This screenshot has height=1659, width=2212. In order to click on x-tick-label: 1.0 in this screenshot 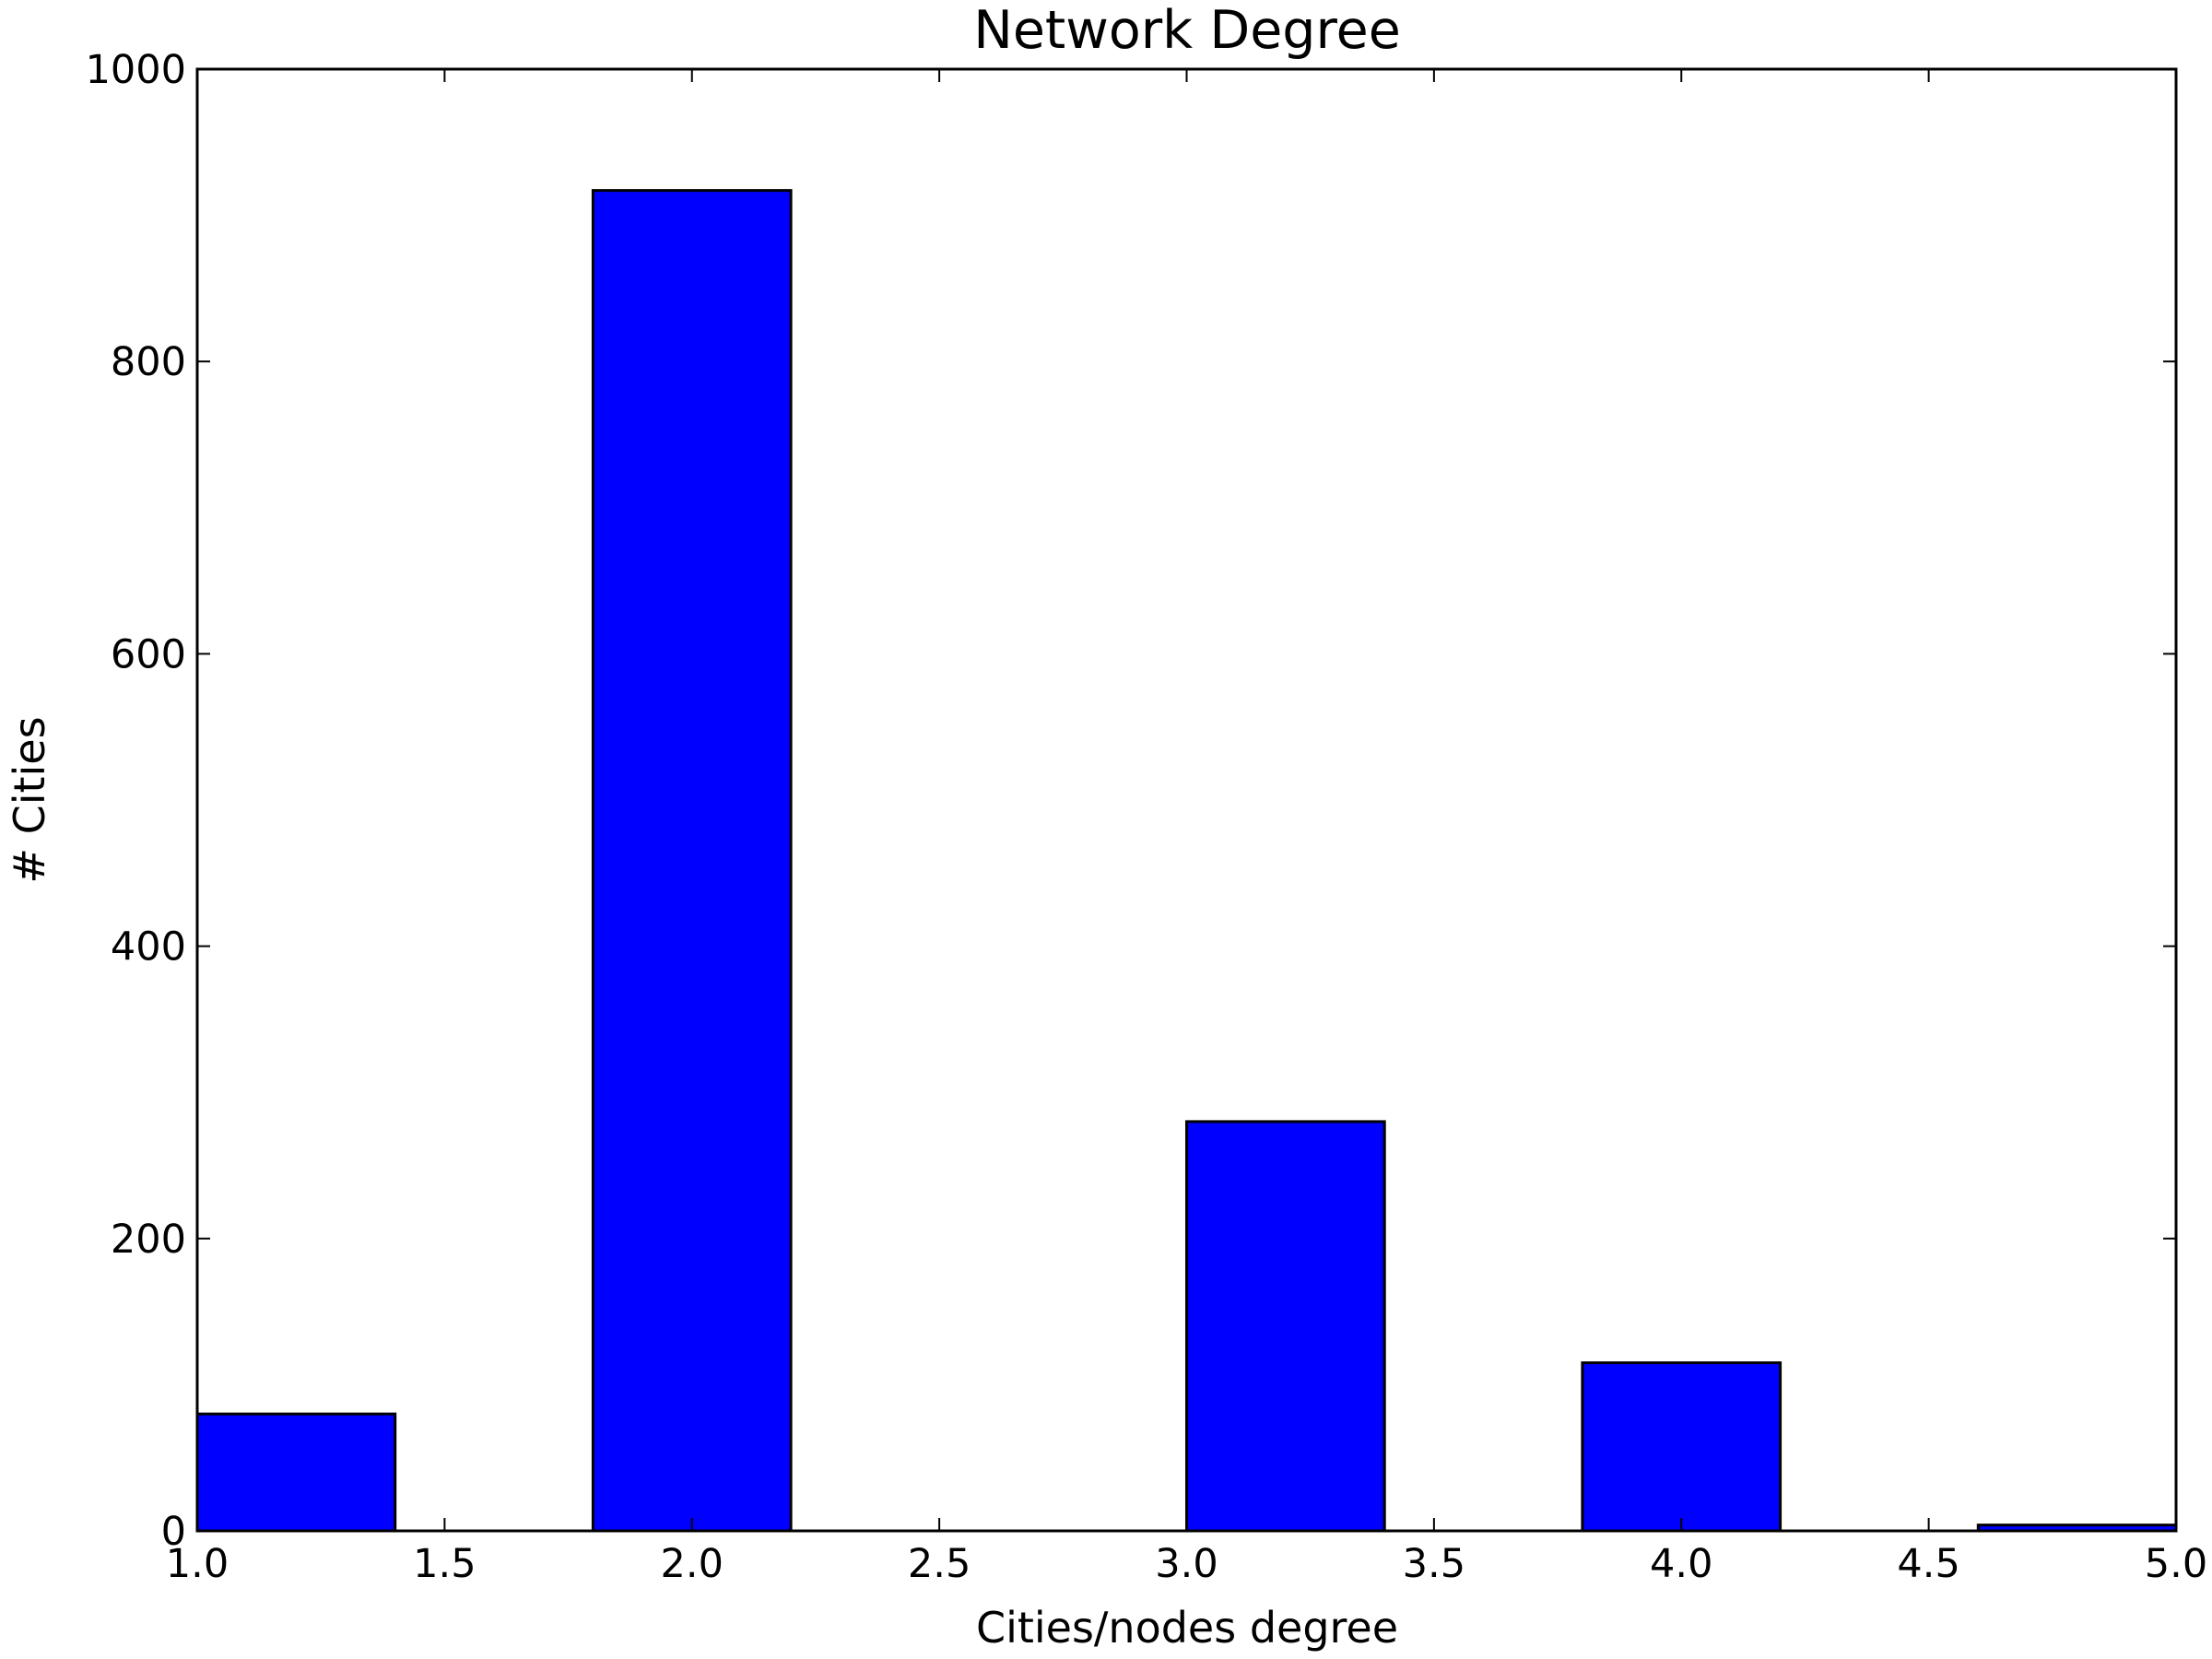, I will do `click(197, 1564)`.